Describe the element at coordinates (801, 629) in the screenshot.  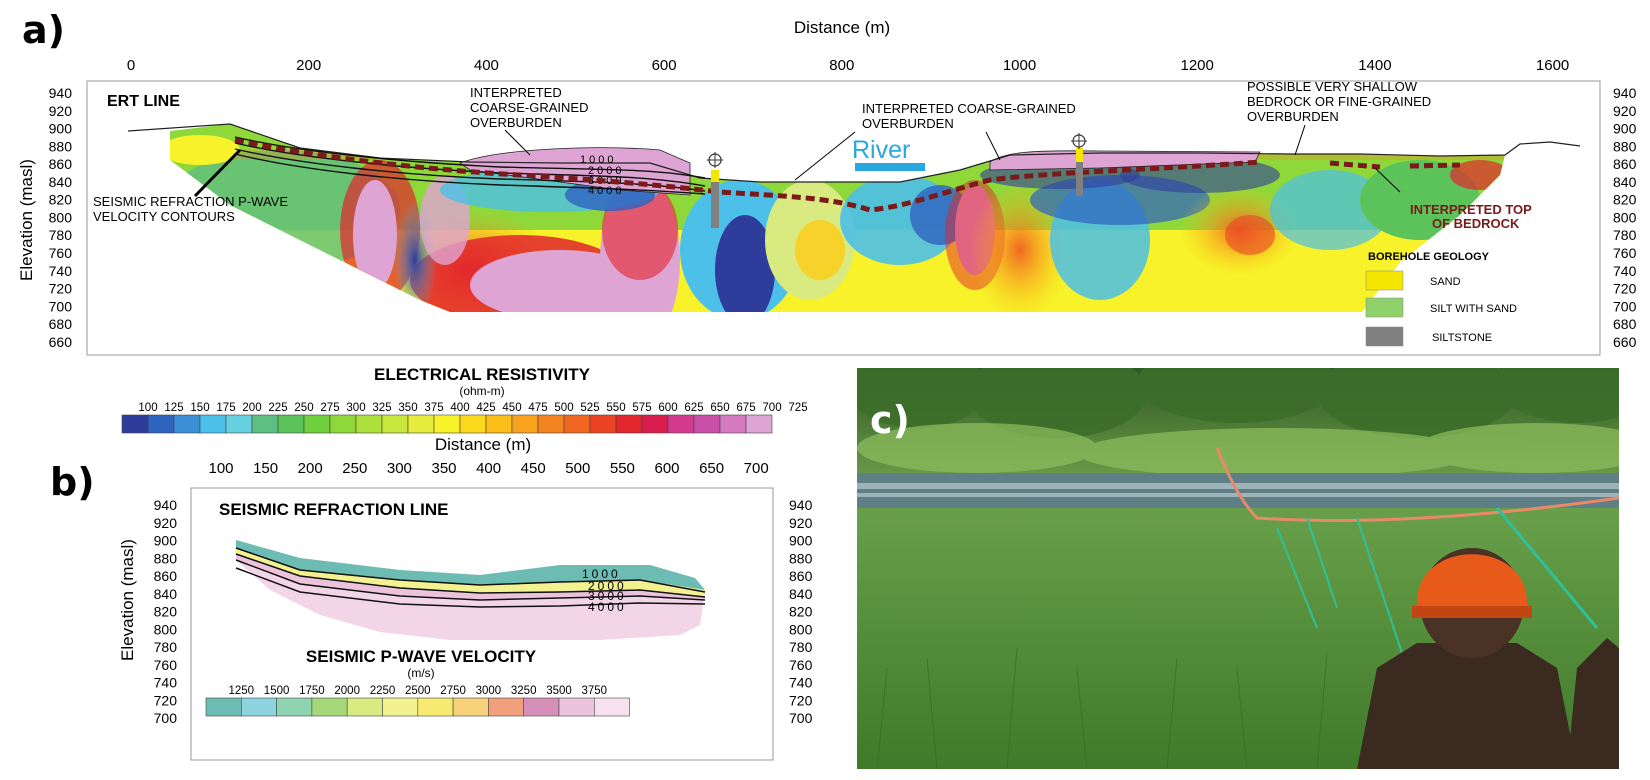
I see `seismic-y-tick-label-right: 800` at that location.